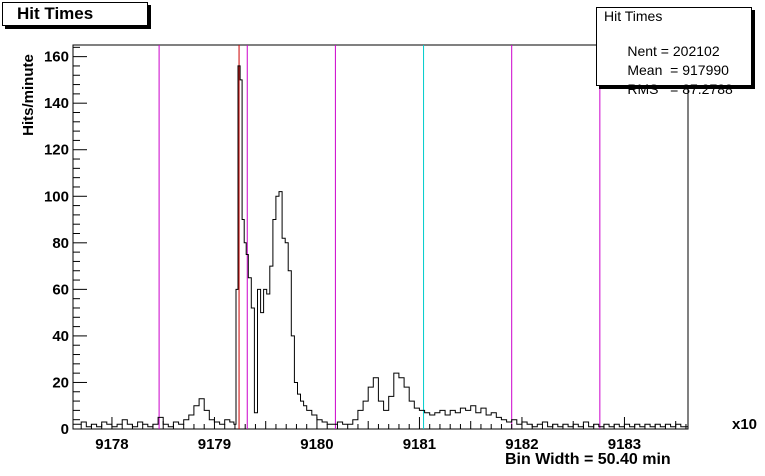 This screenshot has height=476, width=765. I want to click on y-tick-label: 100, so click(56, 196).